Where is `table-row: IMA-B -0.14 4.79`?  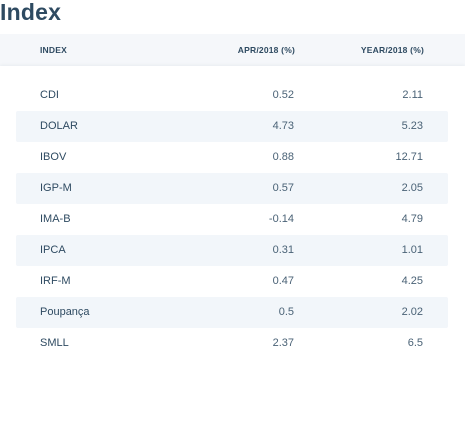
table-row: IMA-B -0.14 4.79 is located at coordinates (232, 219).